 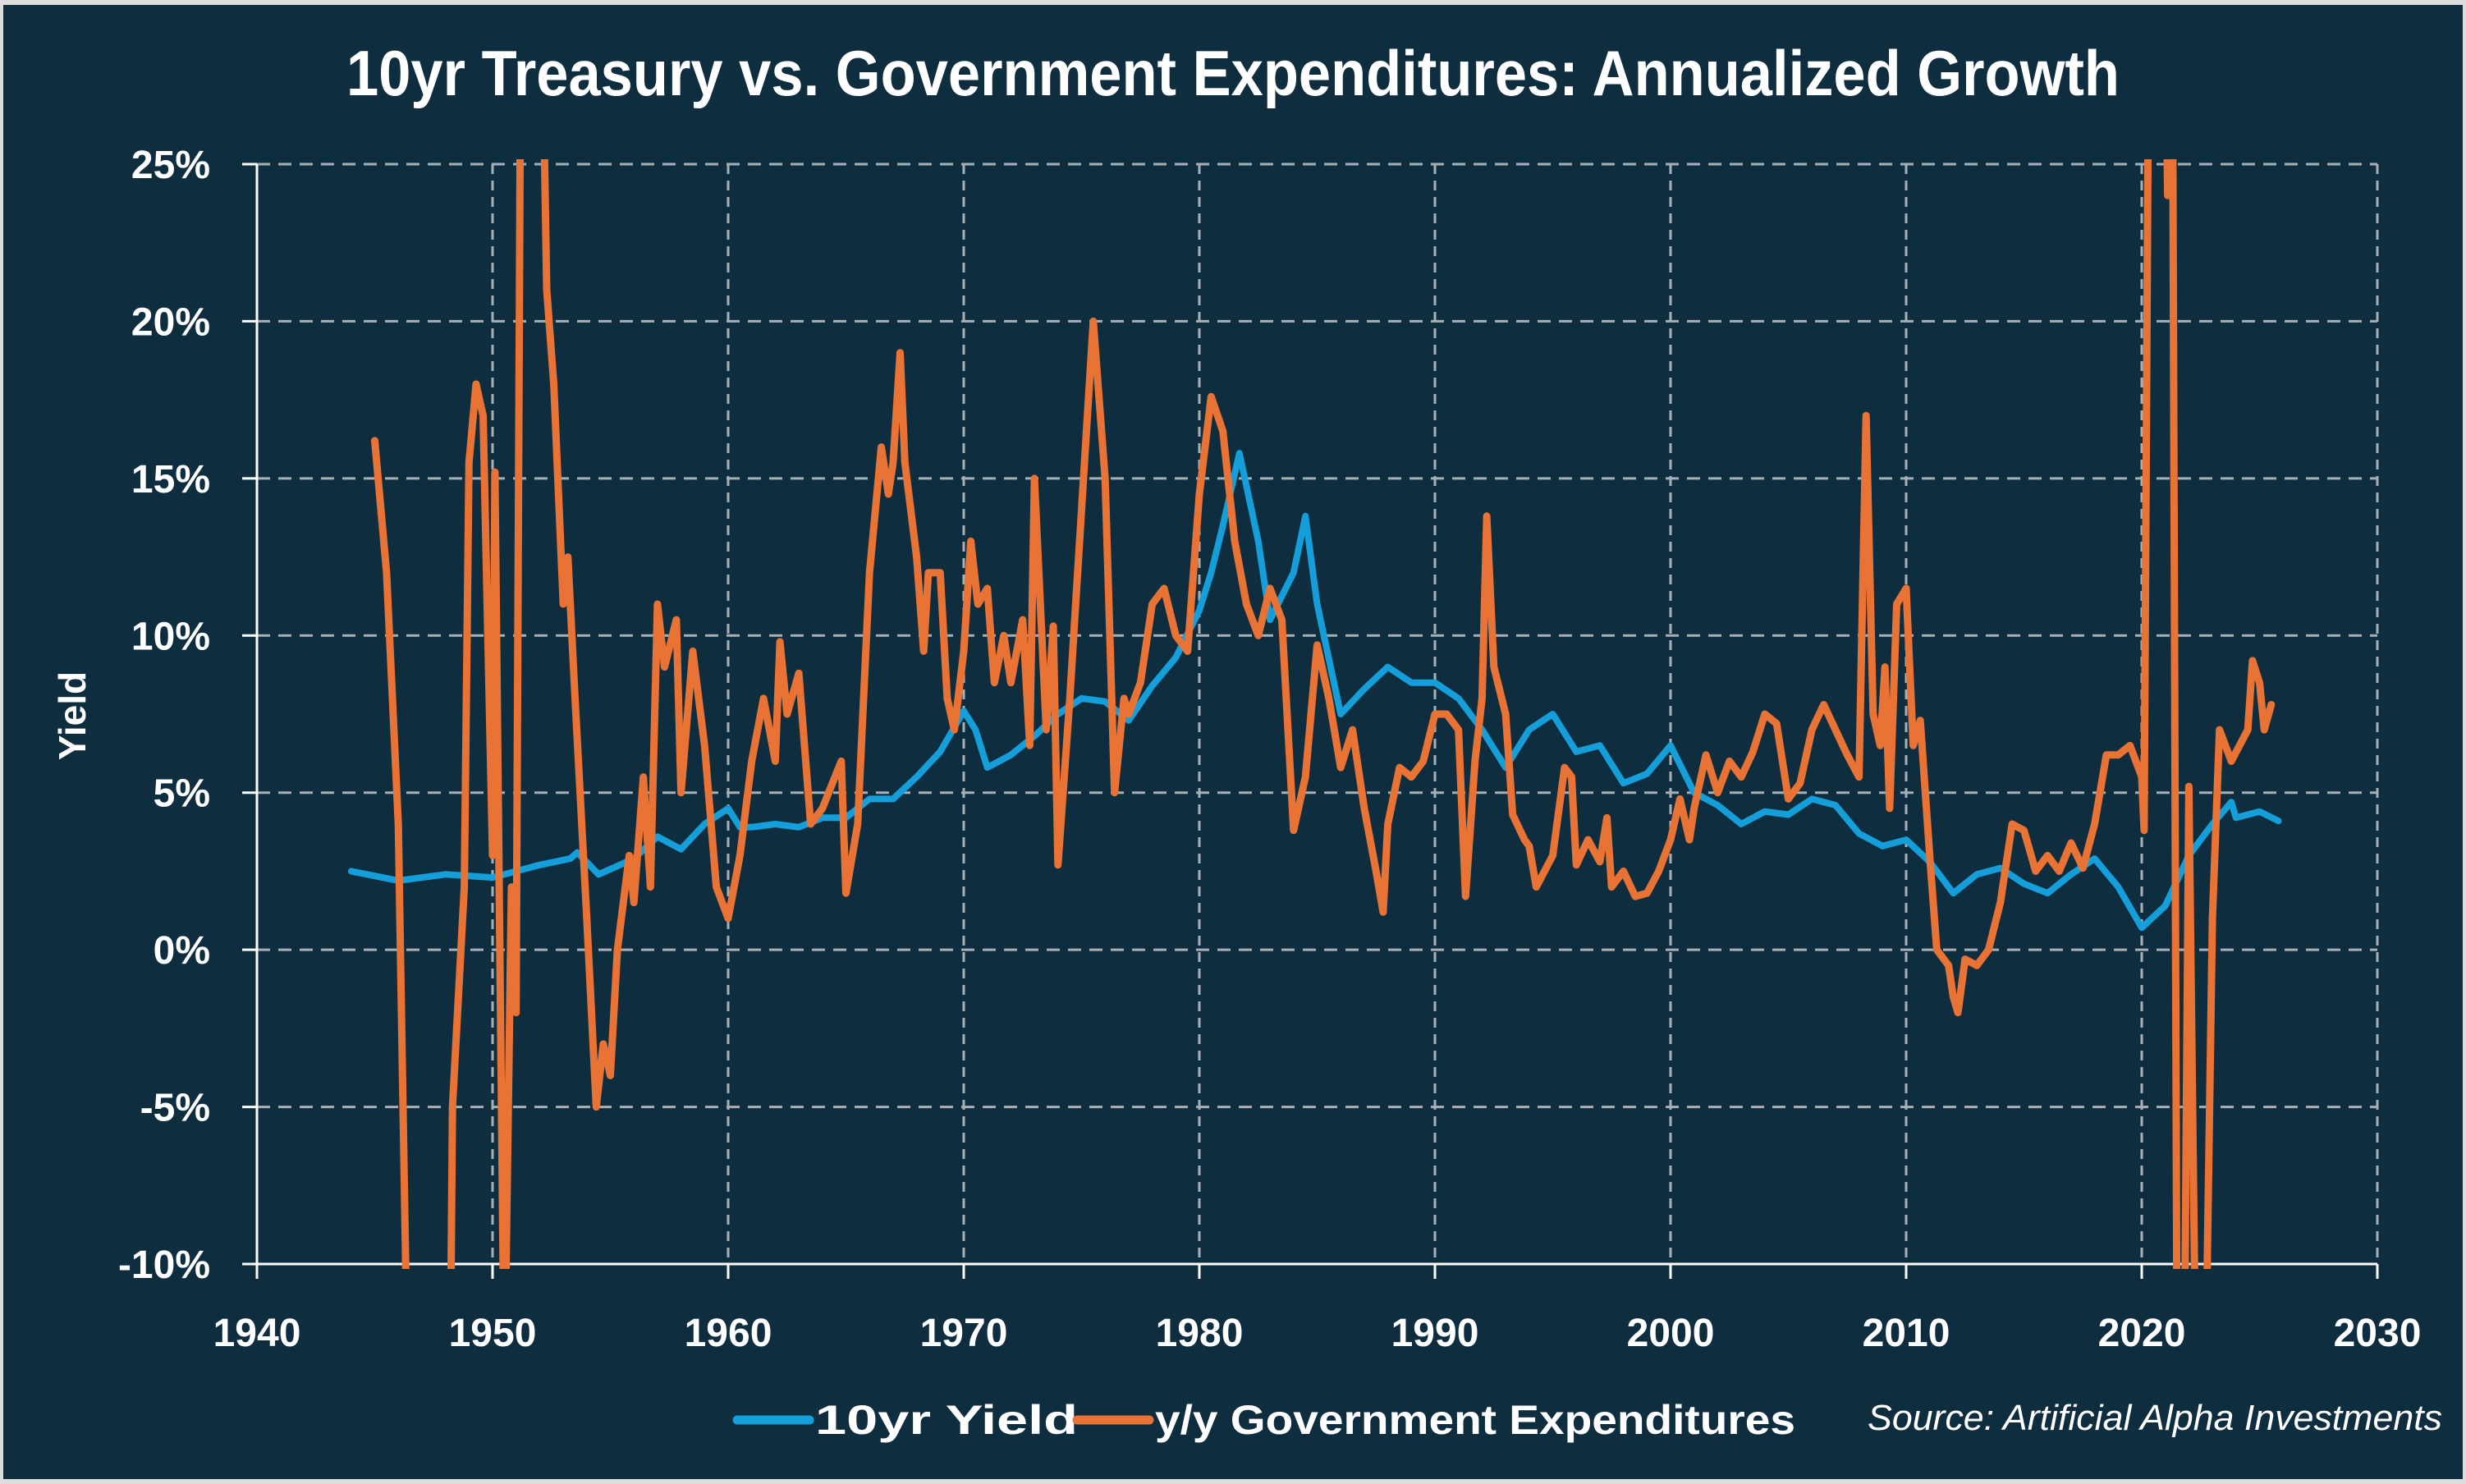 I want to click on x-tick-label: 1970, so click(x=964, y=1333).